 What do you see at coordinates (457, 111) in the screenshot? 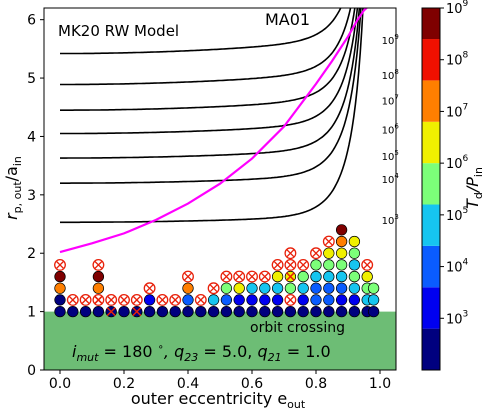
I see `colorbar-tick-label: 10⁷` at bounding box center [457, 111].